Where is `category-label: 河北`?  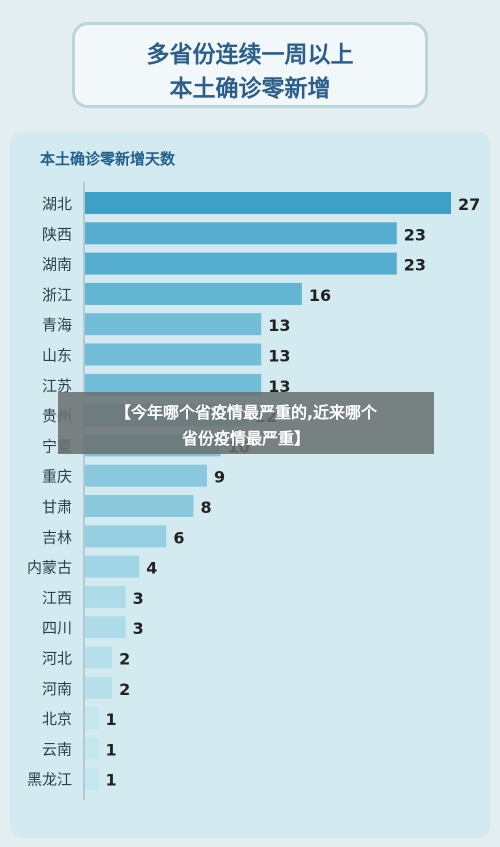
category-label: 河北 is located at coordinates (57, 659).